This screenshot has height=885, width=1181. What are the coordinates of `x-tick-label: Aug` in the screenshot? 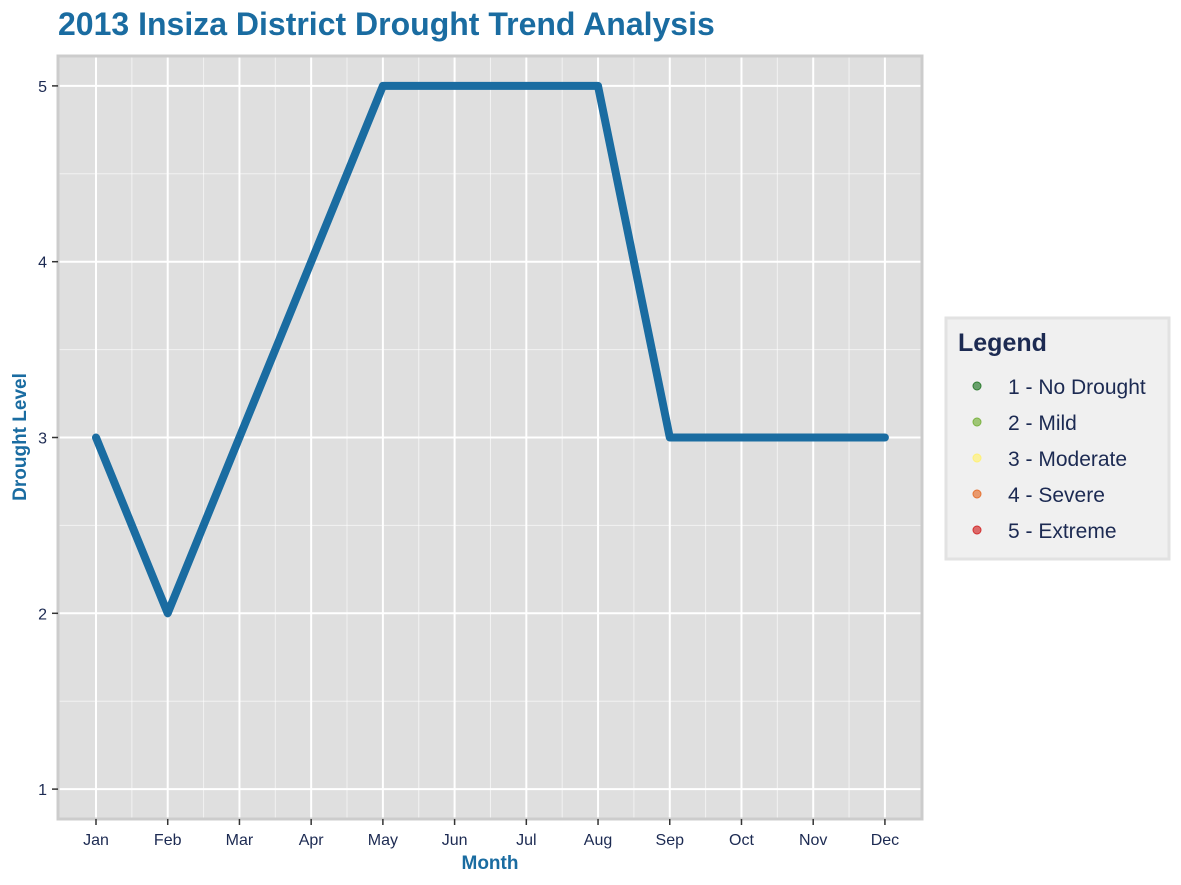 It's located at (598, 840).